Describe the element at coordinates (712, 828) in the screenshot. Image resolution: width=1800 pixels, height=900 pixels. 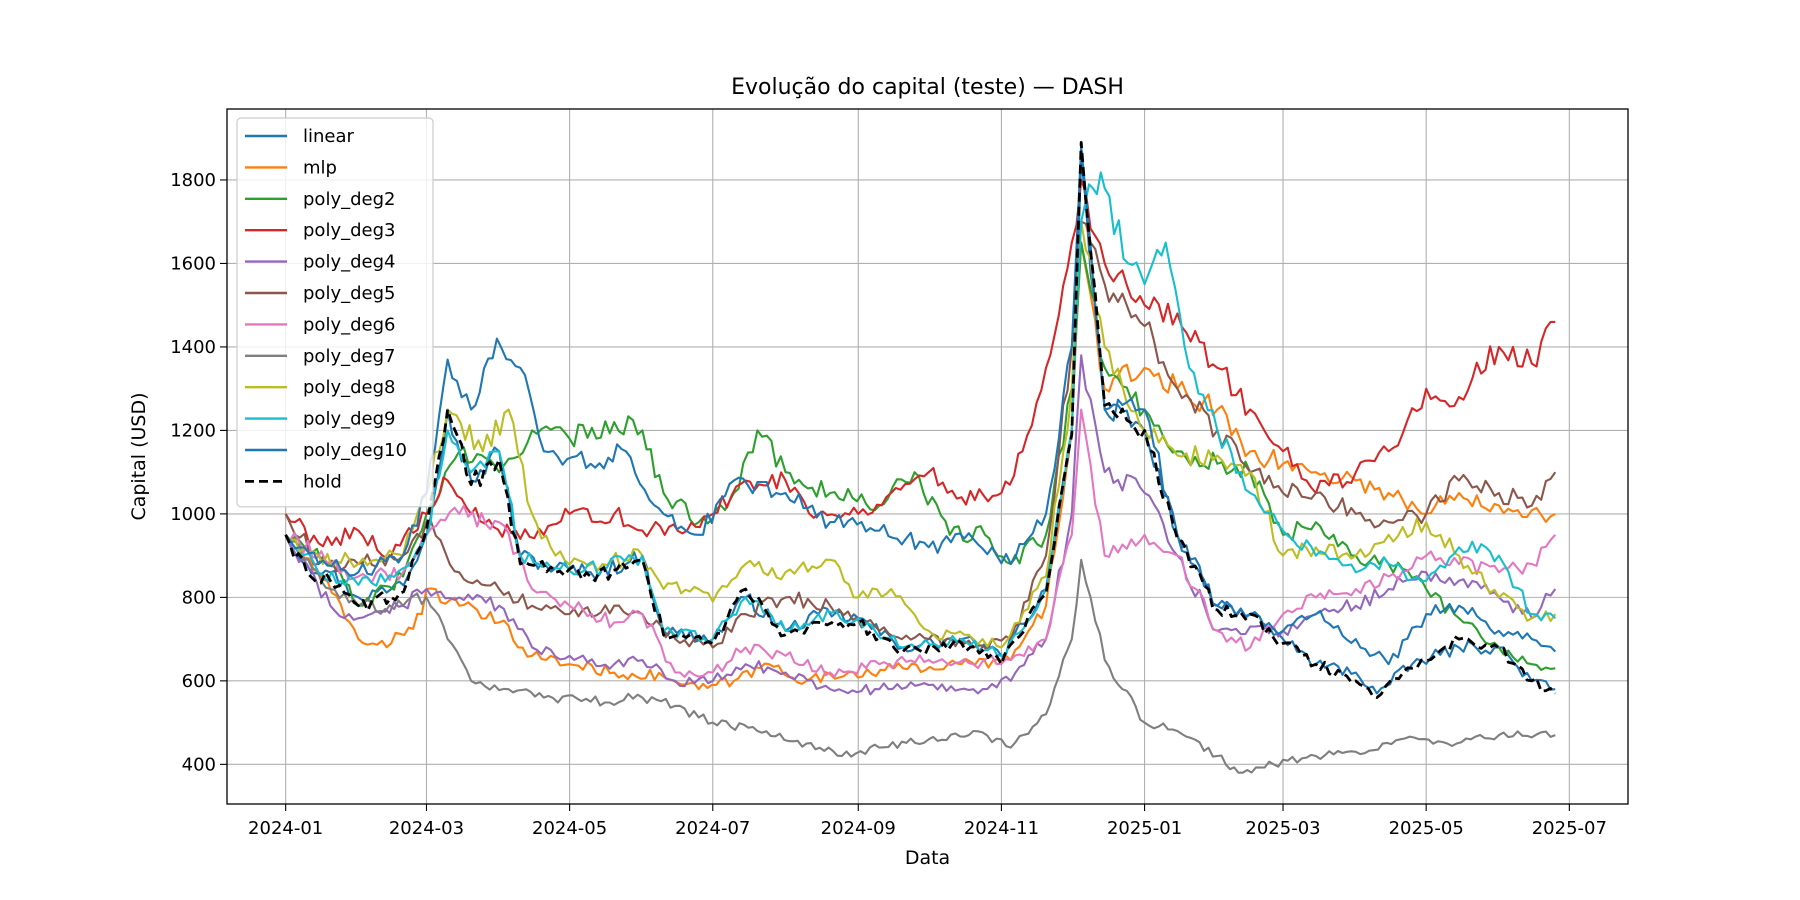
I see `x-tick-label: 2024-07` at that location.